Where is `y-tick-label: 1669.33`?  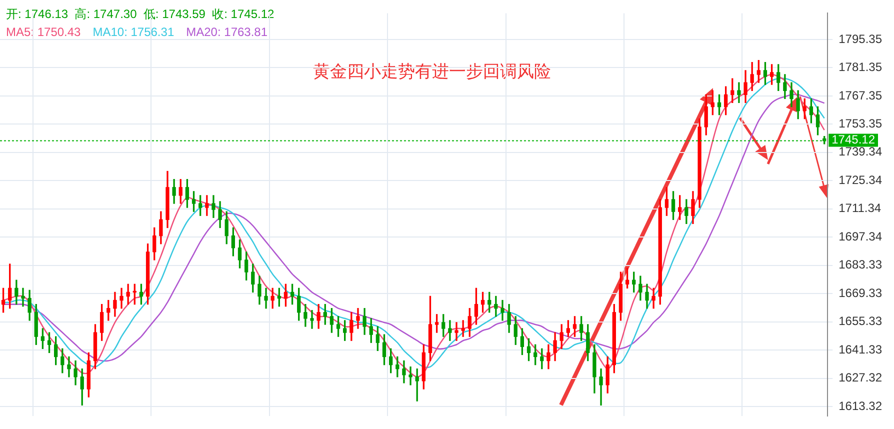
y-tick-label: 1669.33 is located at coordinates (860, 293).